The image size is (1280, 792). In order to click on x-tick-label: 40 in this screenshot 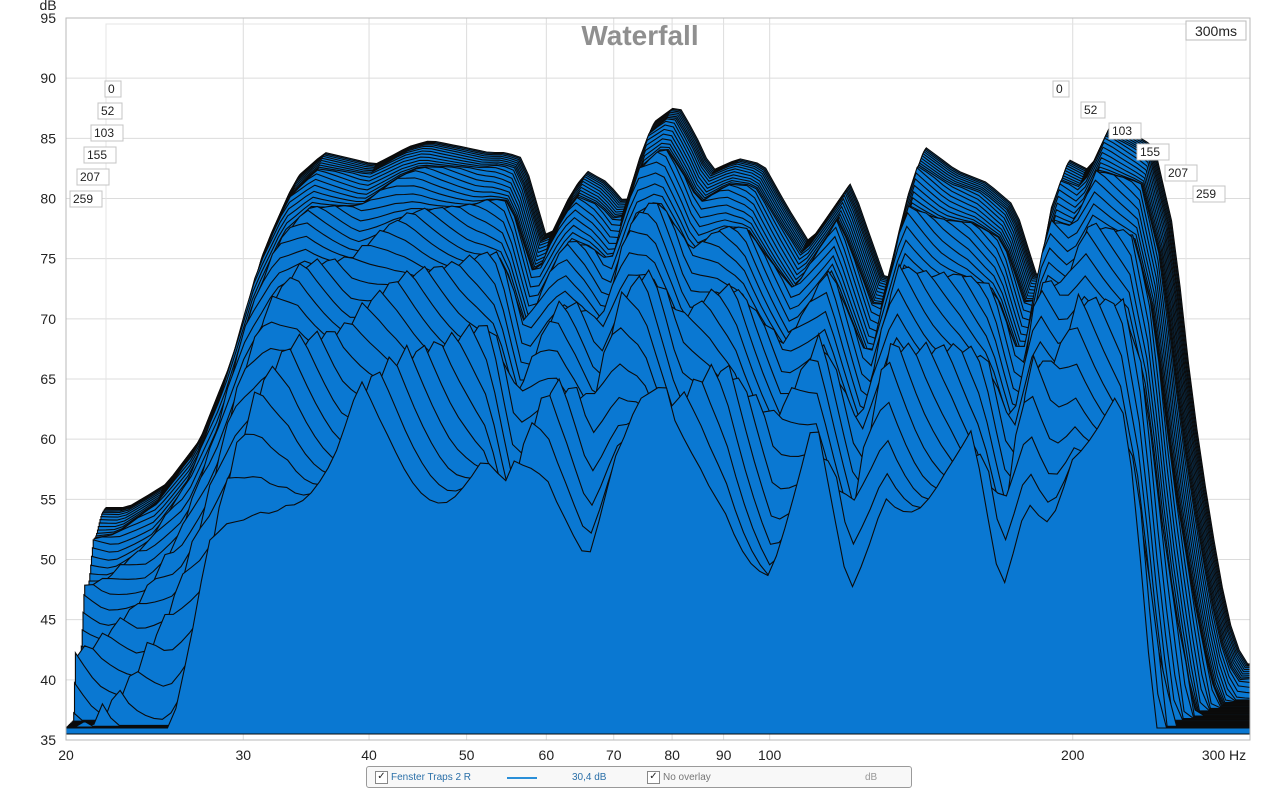, I will do `click(369, 755)`.